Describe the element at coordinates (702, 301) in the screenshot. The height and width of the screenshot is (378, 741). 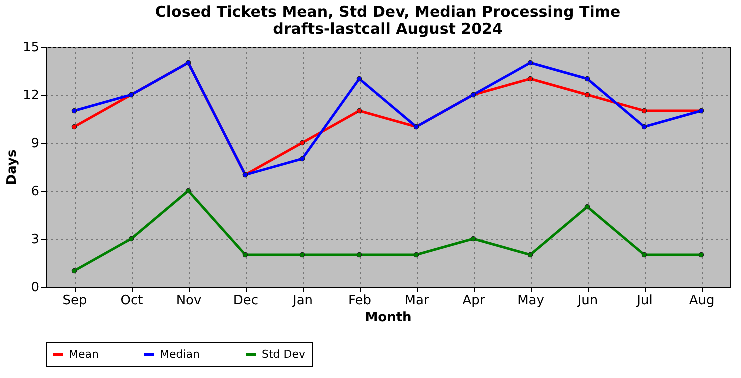
I see `x-tick-label: Aug` at that location.